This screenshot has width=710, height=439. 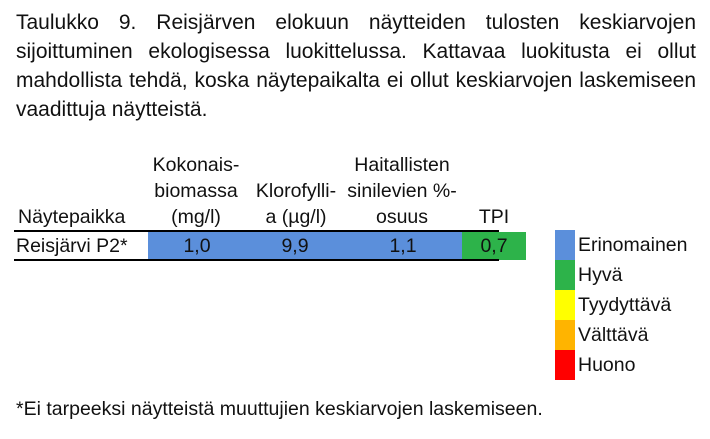 I want to click on header-cyanobacteria: Haitallisten sinilevien %- osuus, so click(x=402, y=191).